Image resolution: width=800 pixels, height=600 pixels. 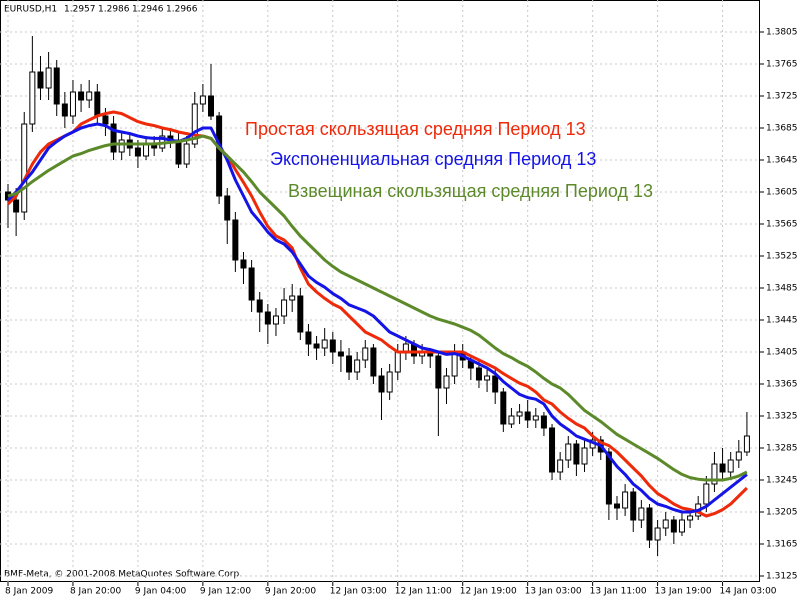 What do you see at coordinates (488, 592) in the screenshot?
I see `x-tick-label: 12 Jan 19:00` at bounding box center [488, 592].